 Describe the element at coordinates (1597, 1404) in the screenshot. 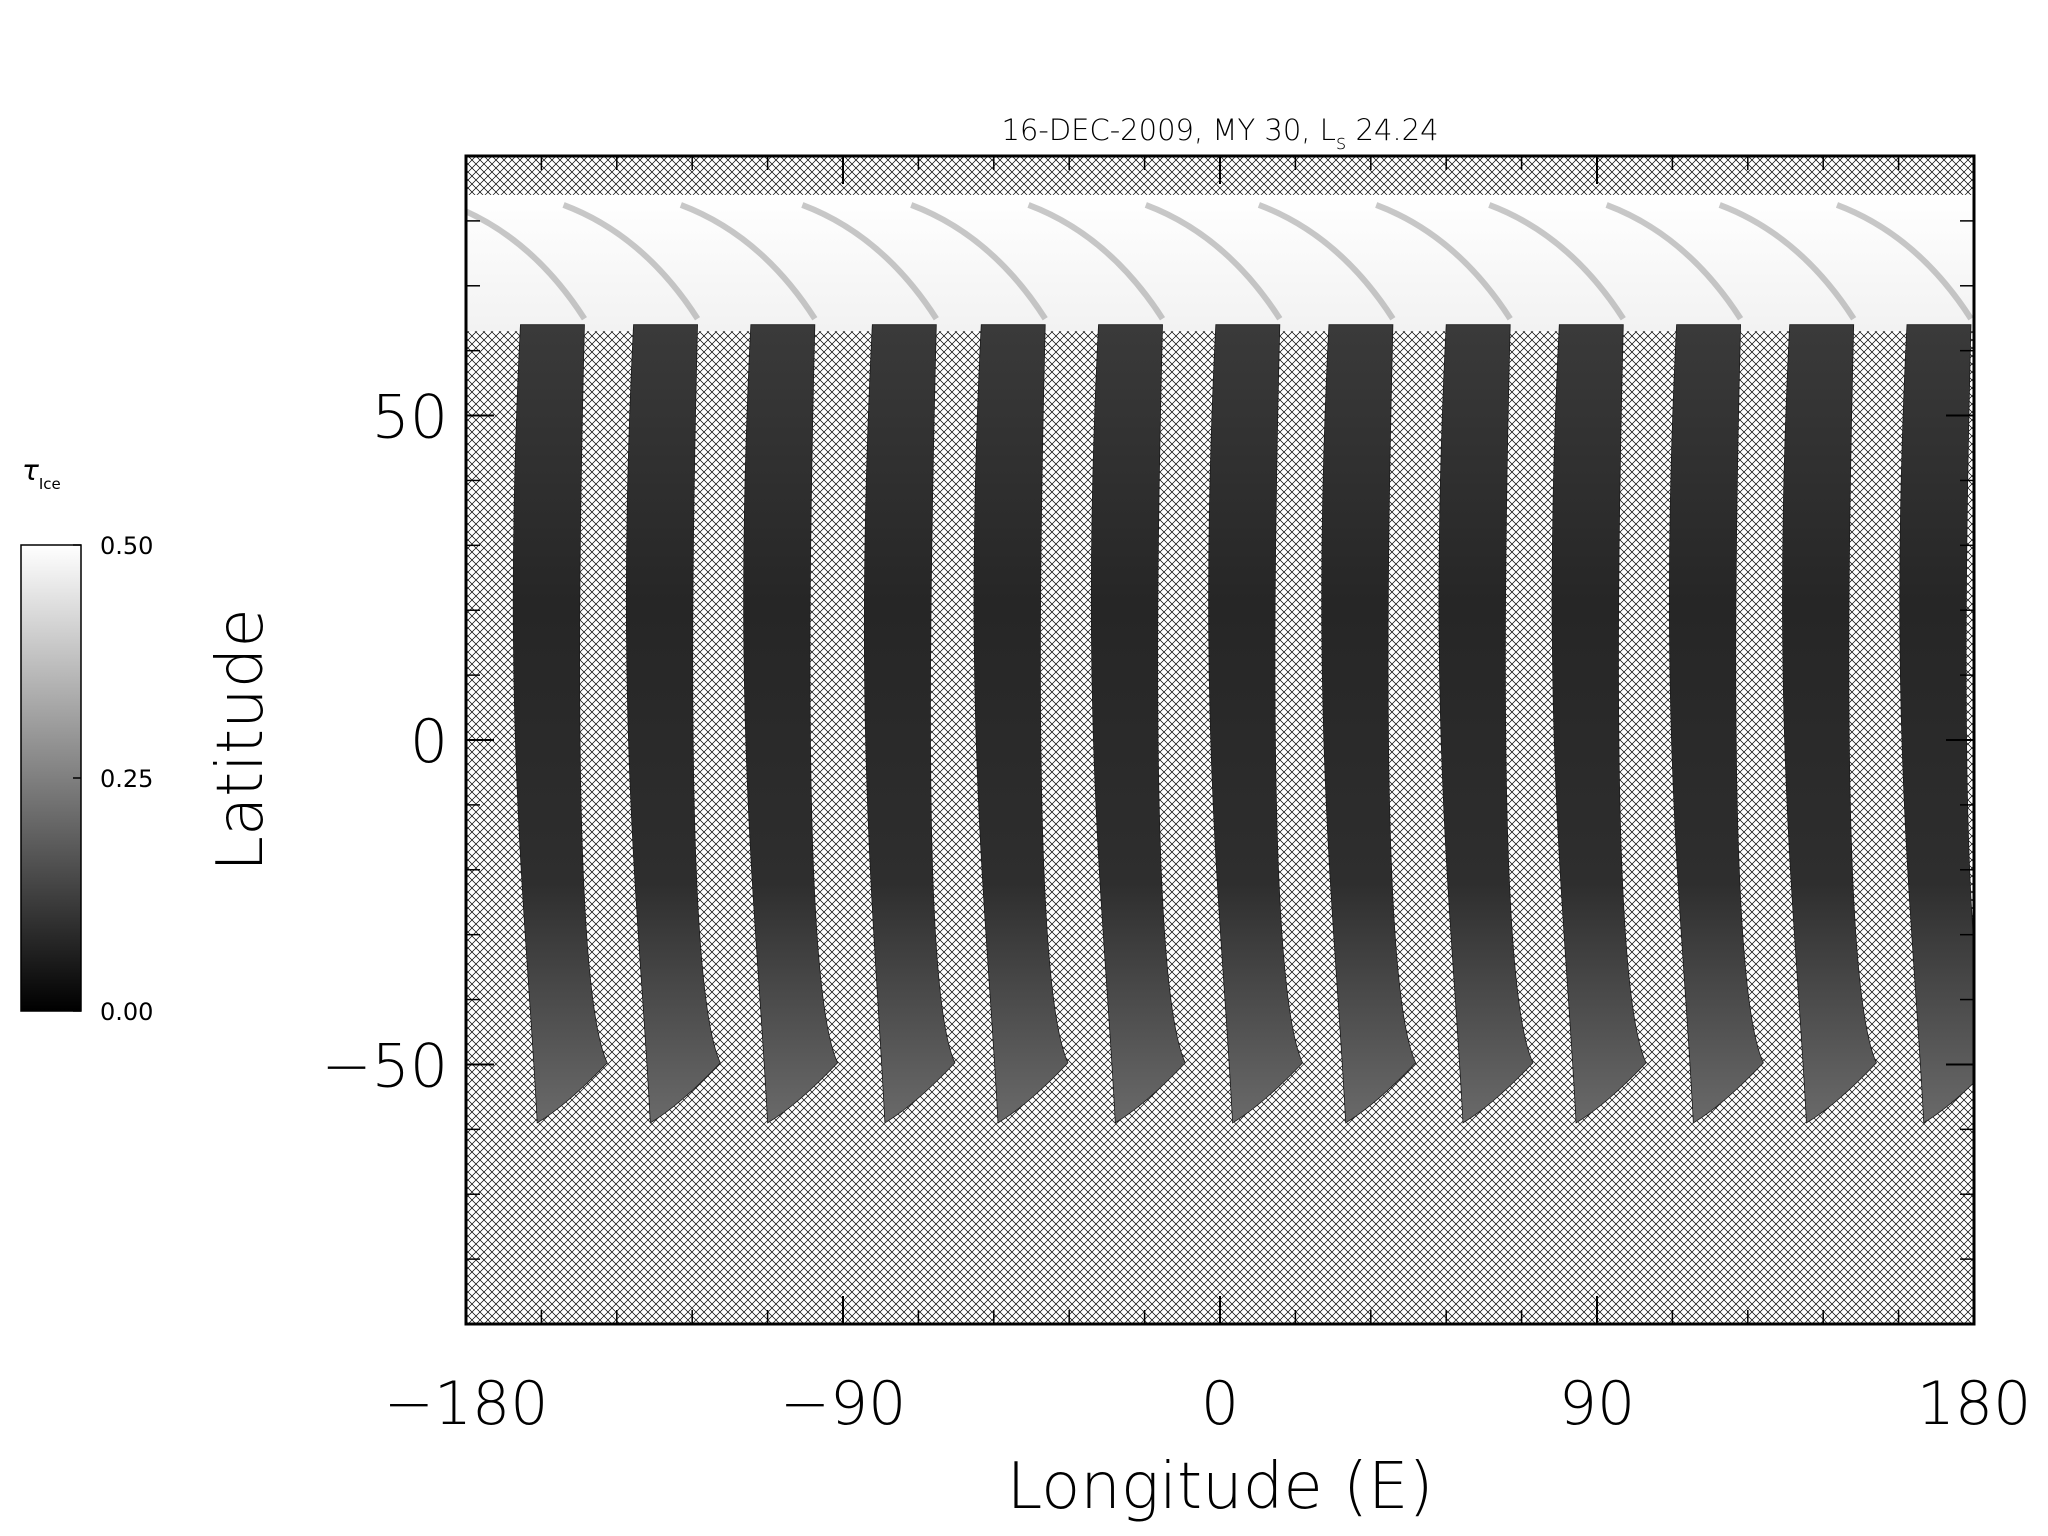

I see `x-tick-label: 90` at that location.